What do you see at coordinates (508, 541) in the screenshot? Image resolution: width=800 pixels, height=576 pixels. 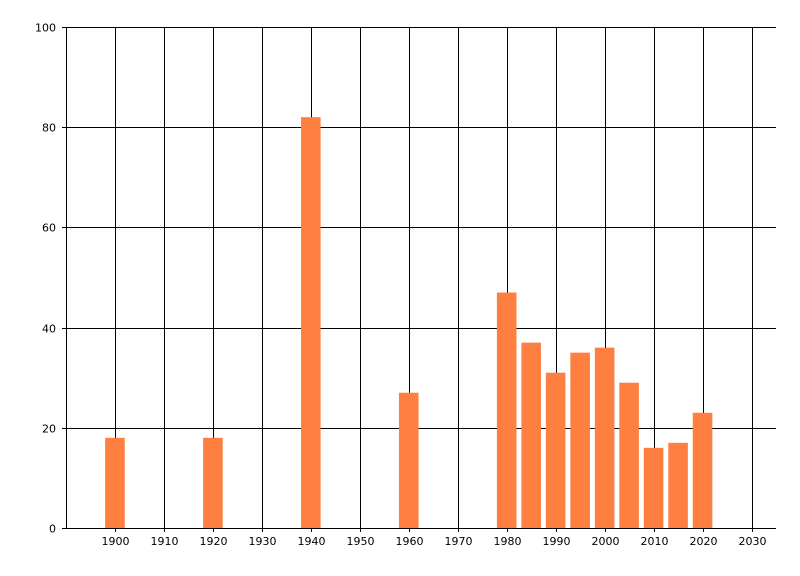 I see `x-tick-label: 1980` at bounding box center [508, 541].